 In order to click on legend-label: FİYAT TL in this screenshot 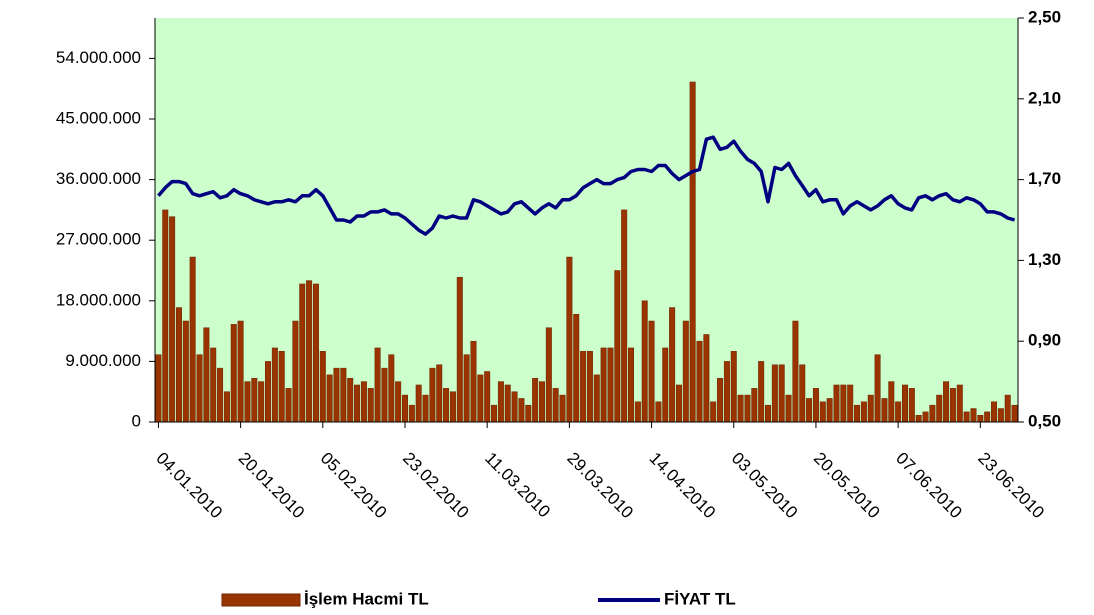, I will do `click(700, 598)`.